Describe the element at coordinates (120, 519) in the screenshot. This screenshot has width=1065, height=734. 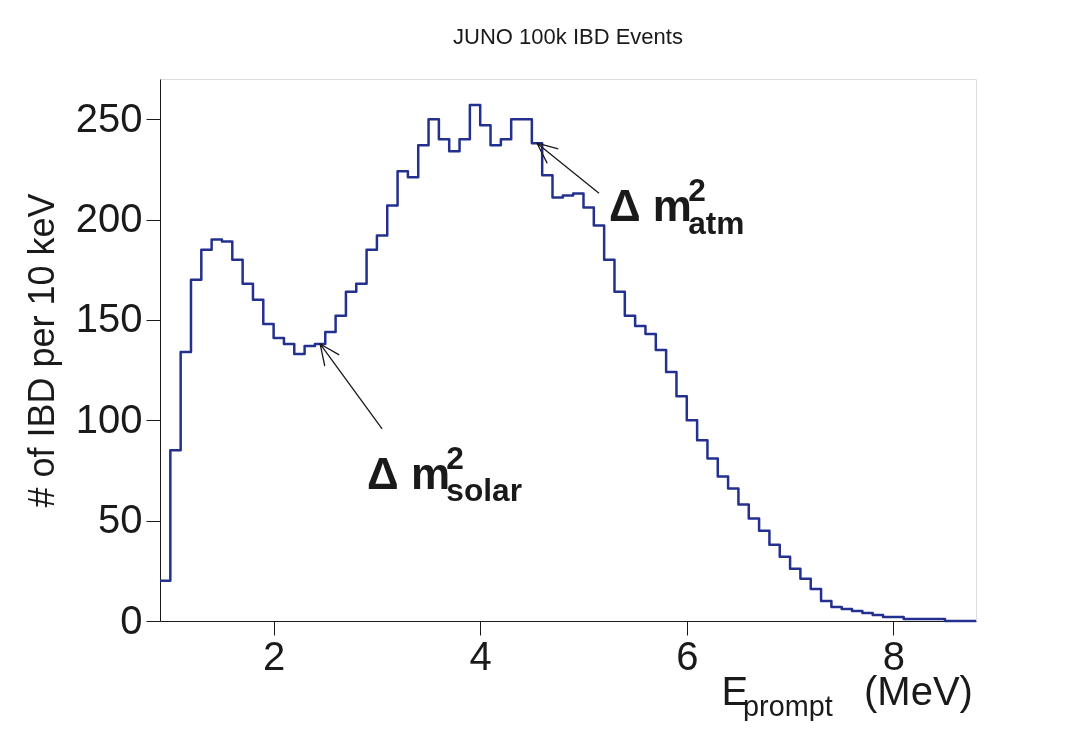
I see `y-tick-label: 50` at that location.